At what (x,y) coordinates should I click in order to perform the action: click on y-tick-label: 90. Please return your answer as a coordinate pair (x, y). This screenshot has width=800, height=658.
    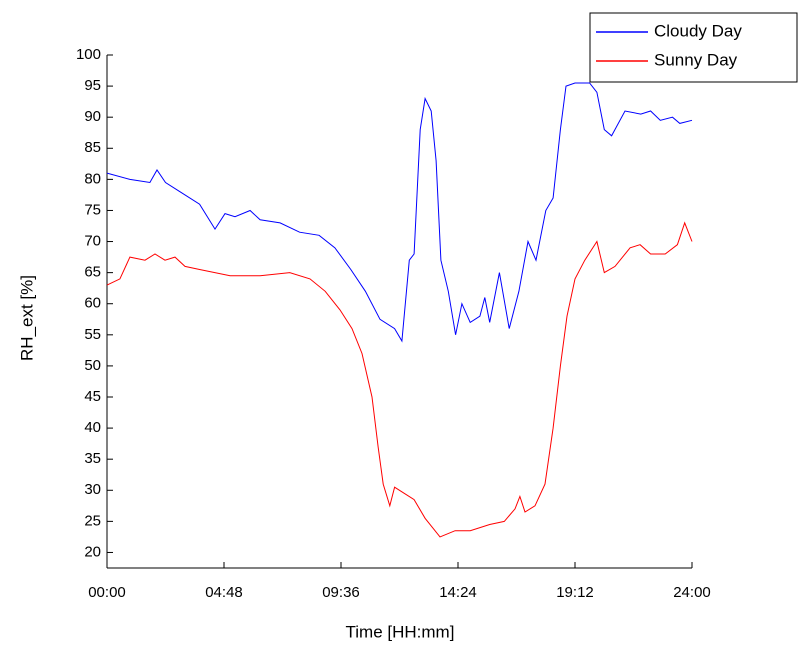
    Looking at the image, I should click on (92, 116).